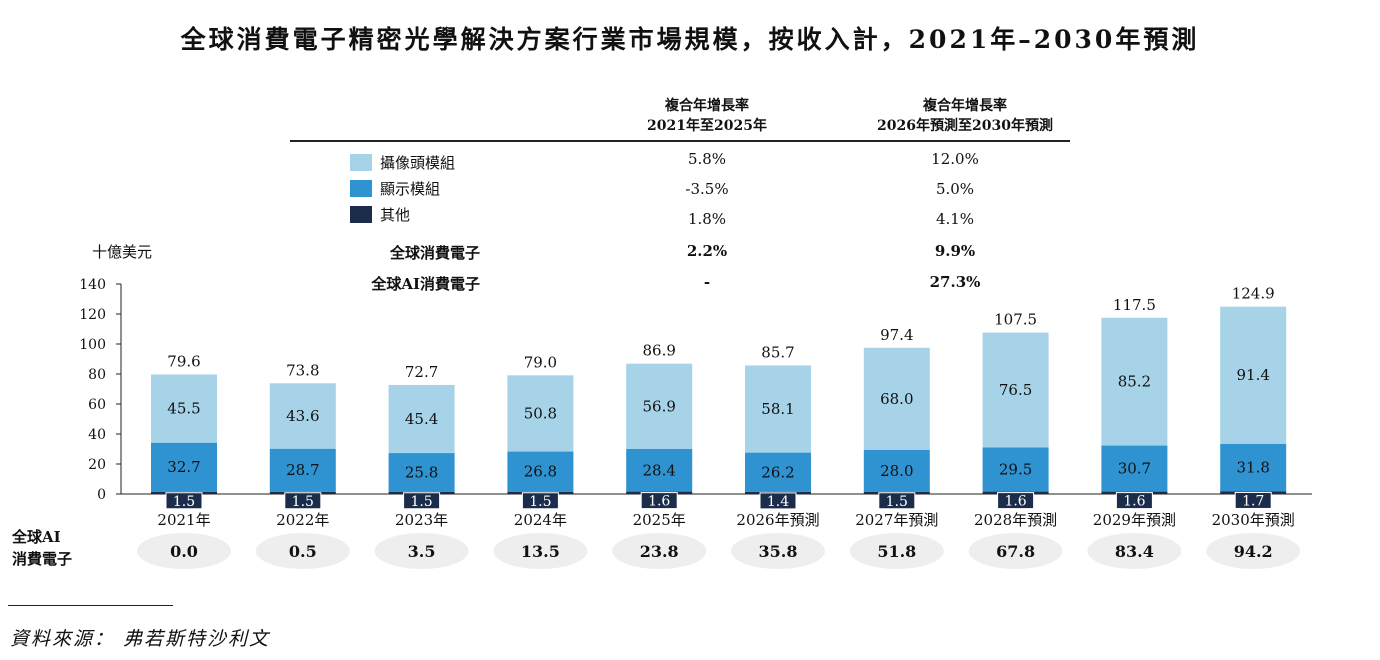 The width and height of the screenshot is (1380, 660). Describe the element at coordinates (101, 495) in the screenshot. I see `y-tick-label: 0` at that location.